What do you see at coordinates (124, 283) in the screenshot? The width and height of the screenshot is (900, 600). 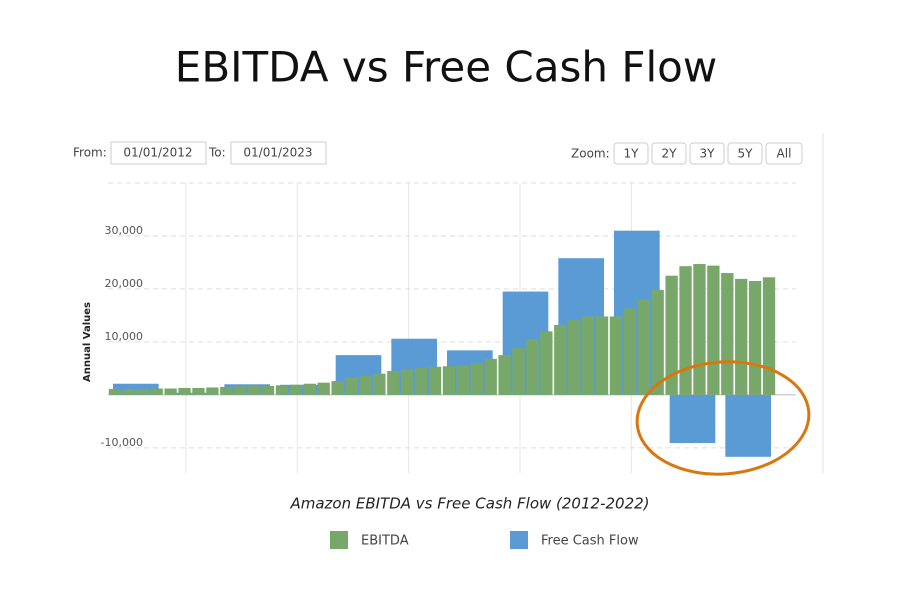 I see `y-tick-label: 20,000` at bounding box center [124, 283].